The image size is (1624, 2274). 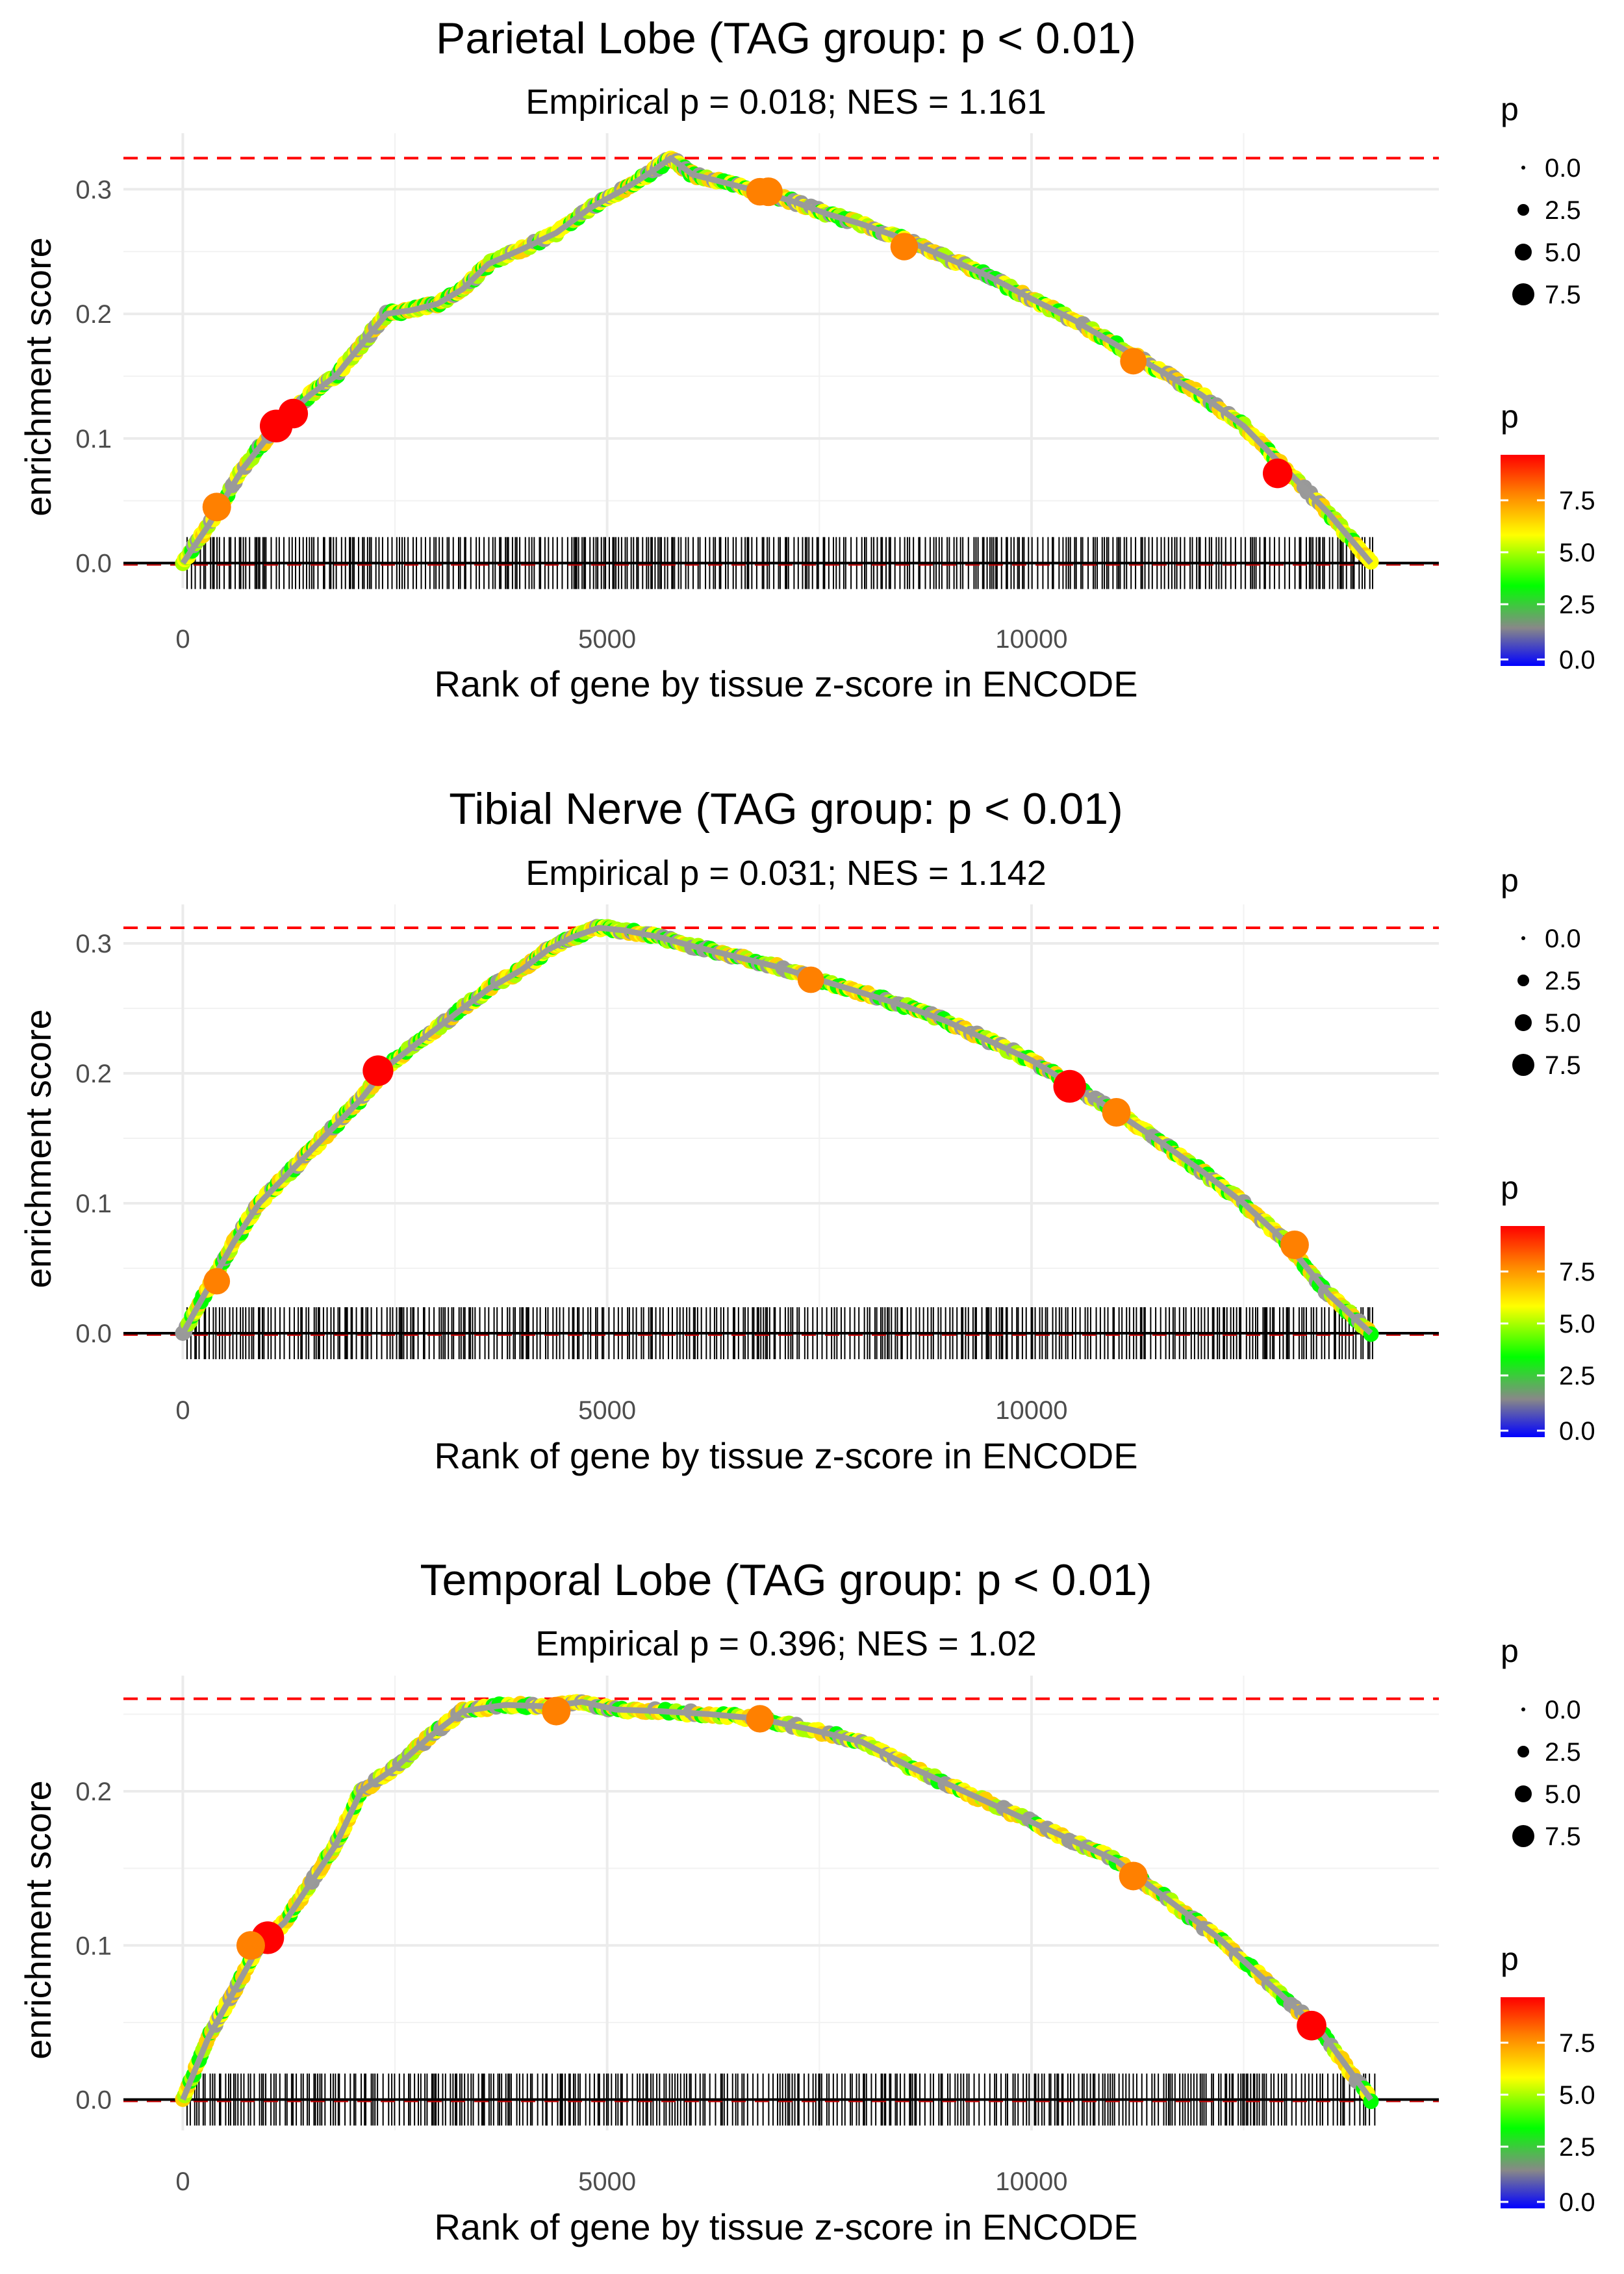 What do you see at coordinates (786, 809) in the screenshot?
I see `panel-title: Tibial Nerve (TAG group: p < 0.01)` at bounding box center [786, 809].